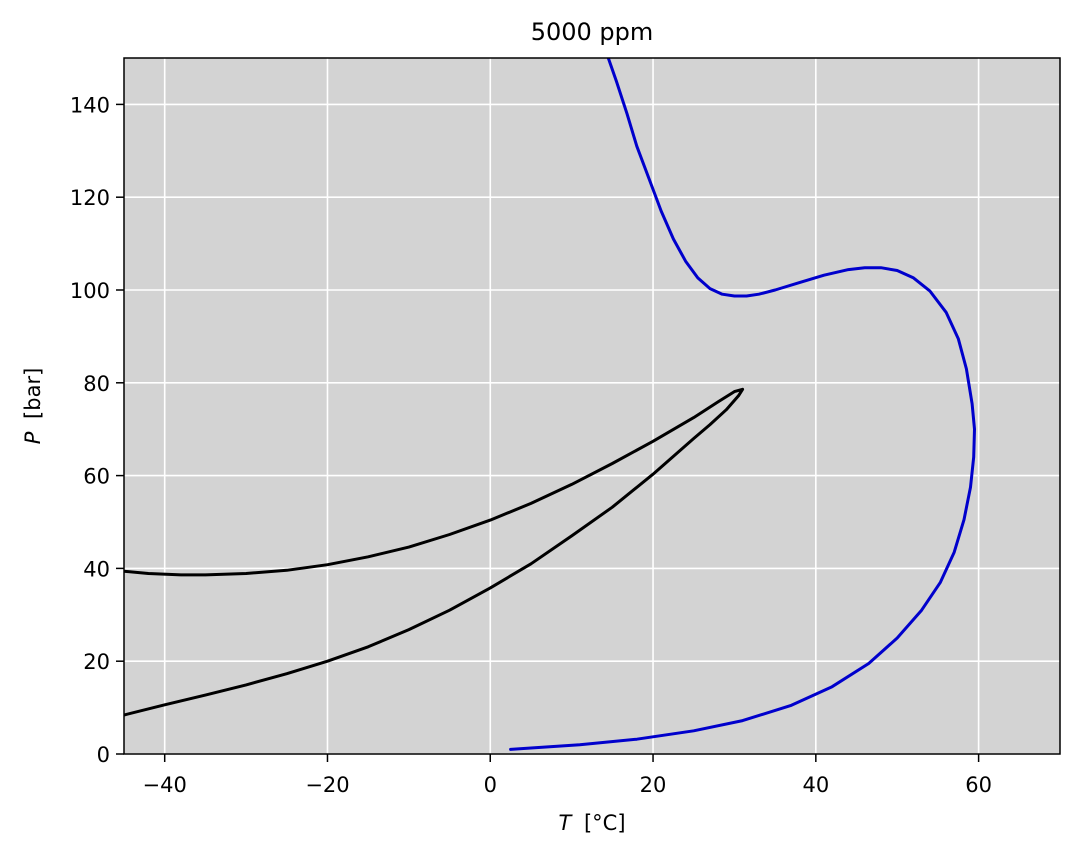  What do you see at coordinates (978, 785) in the screenshot?
I see `x-tick-label: 60` at bounding box center [978, 785].